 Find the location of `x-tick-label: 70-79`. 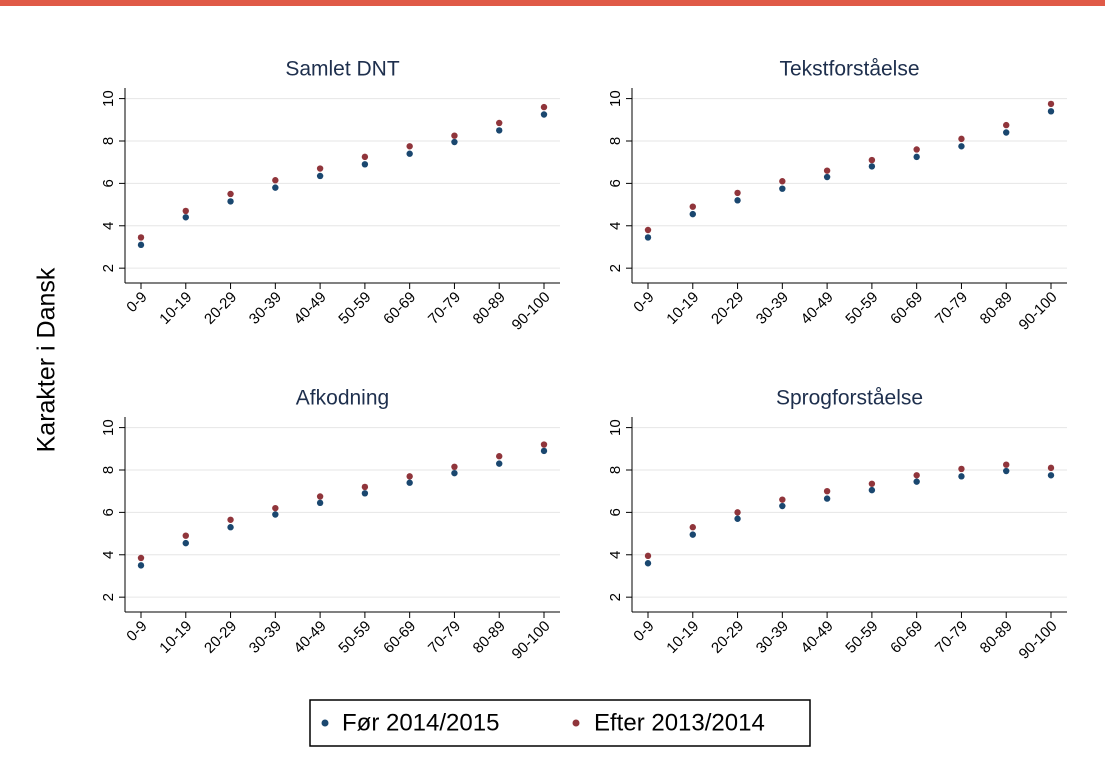

x-tick-label: 70-79 is located at coordinates (444, 637).